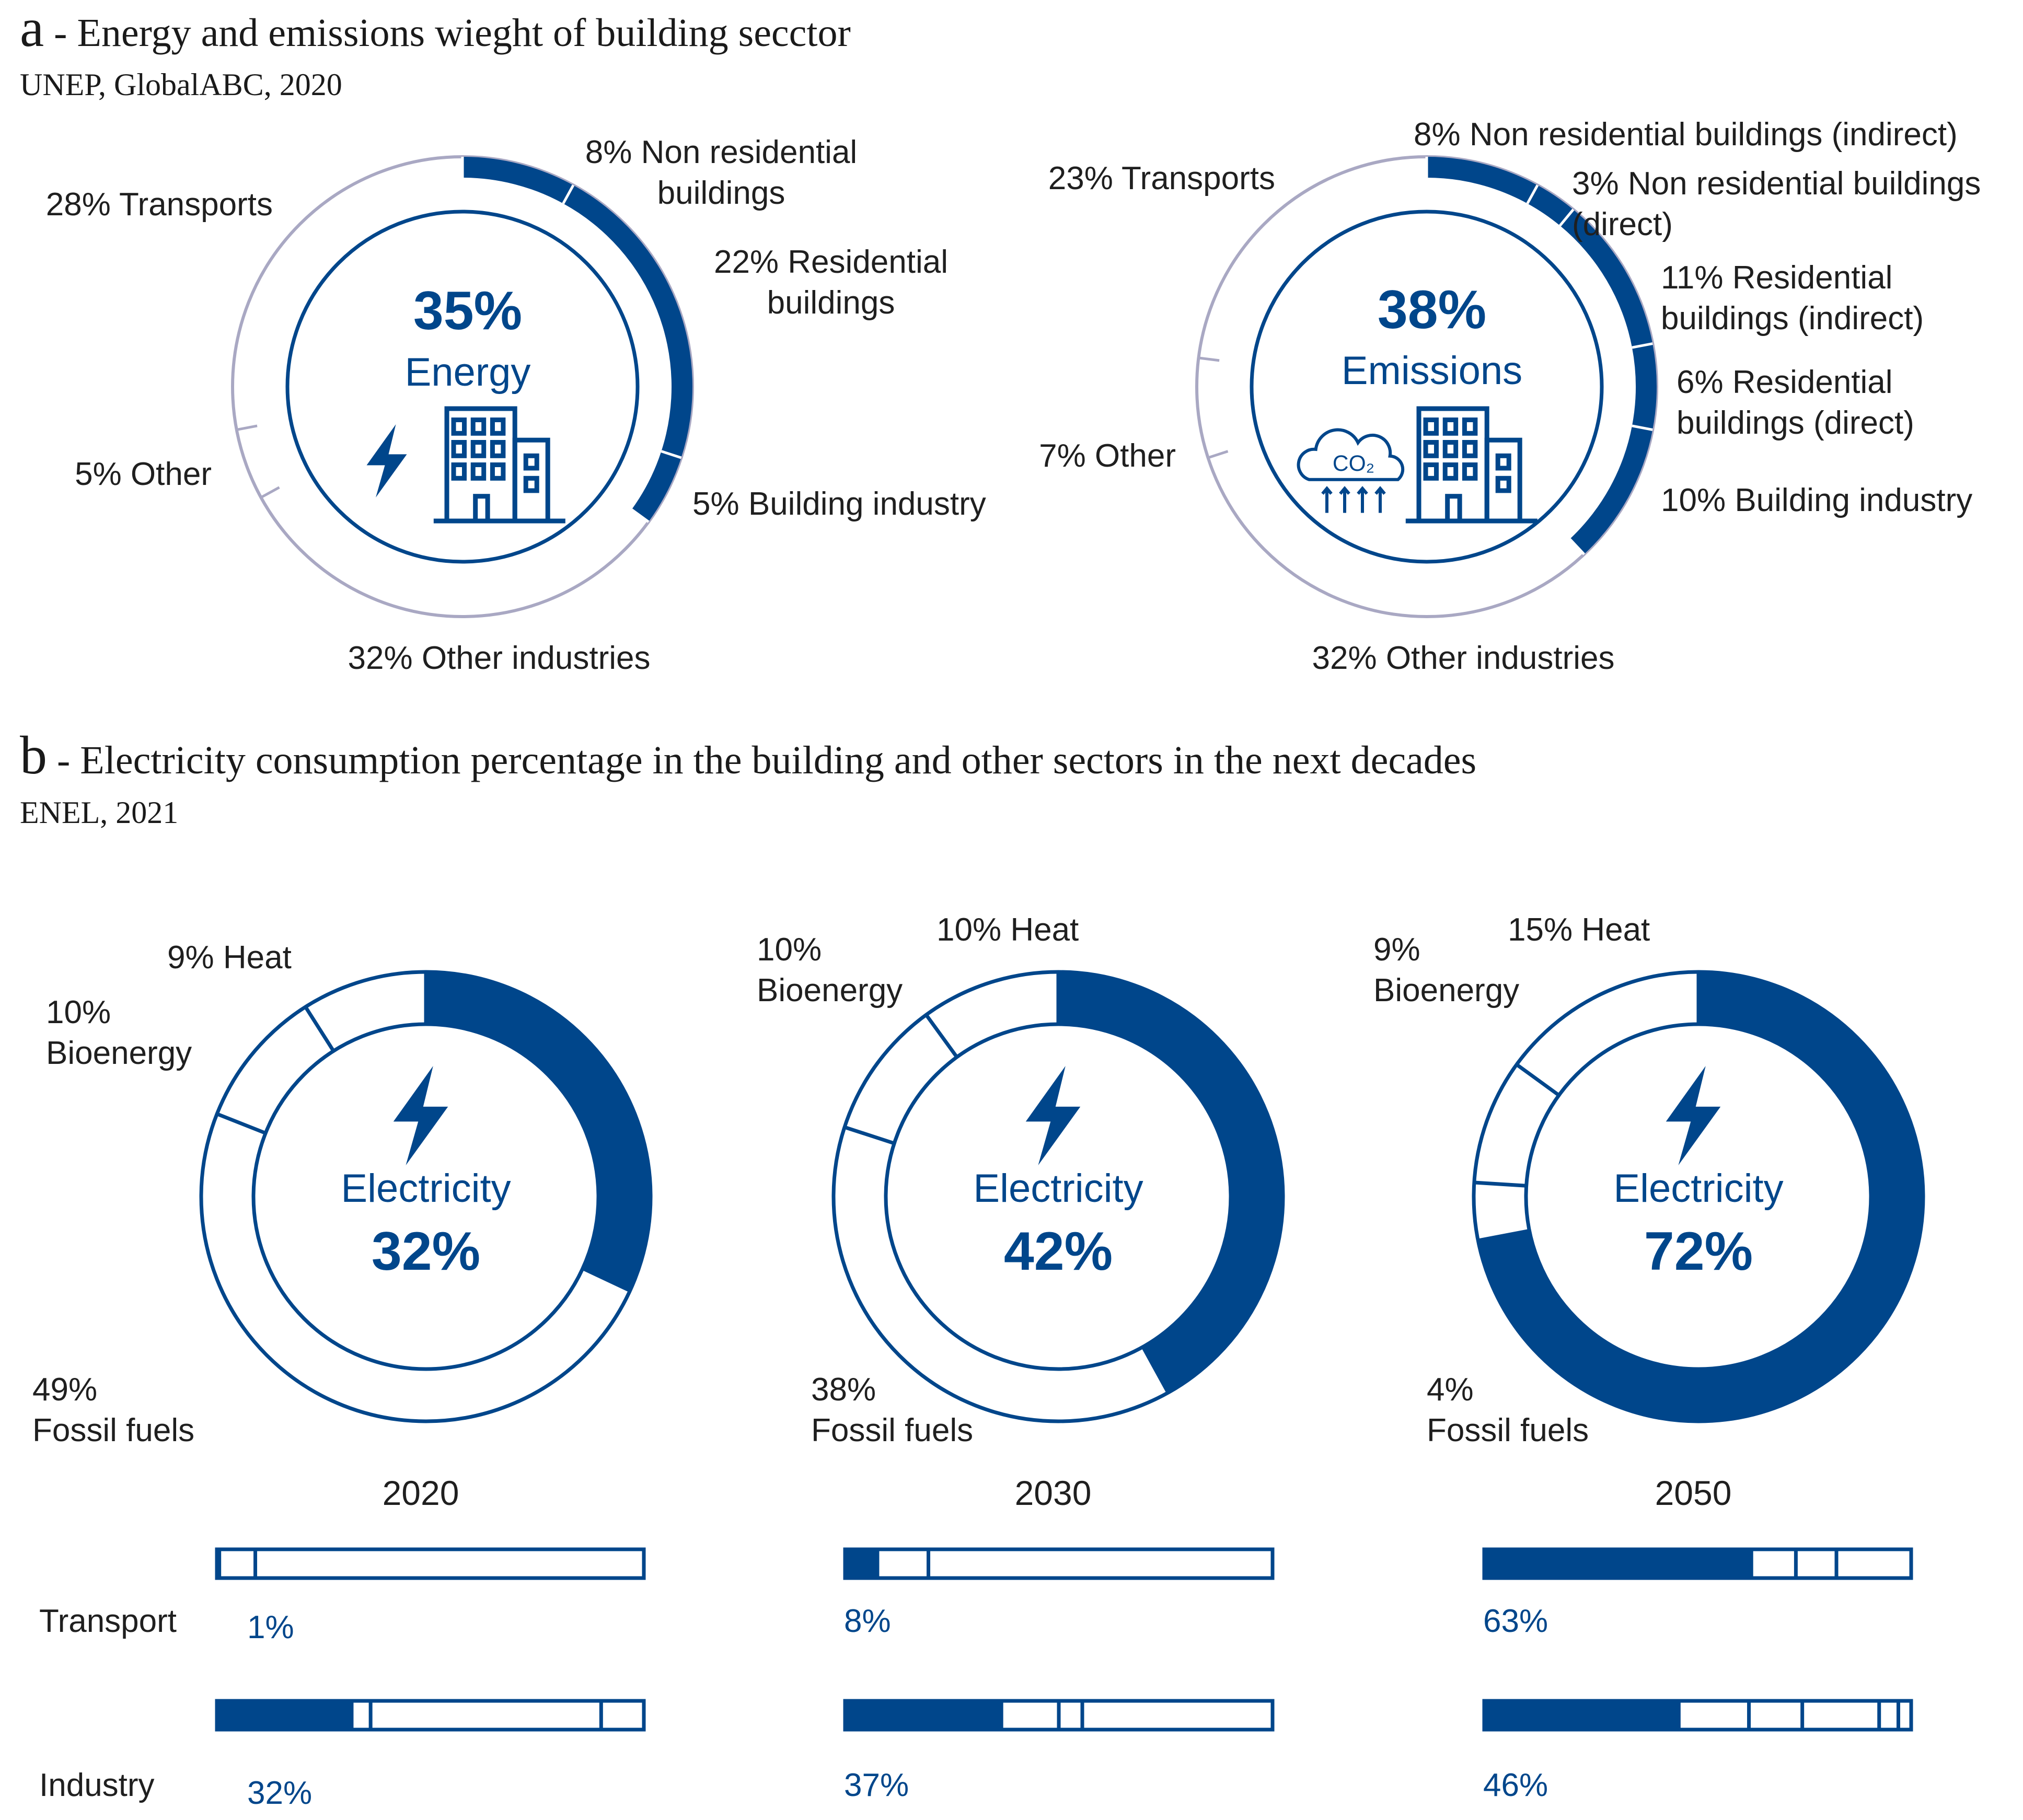 This screenshot has width=2023, height=1820. I want to click on bar-2030-transport, so click(1059, 1563).